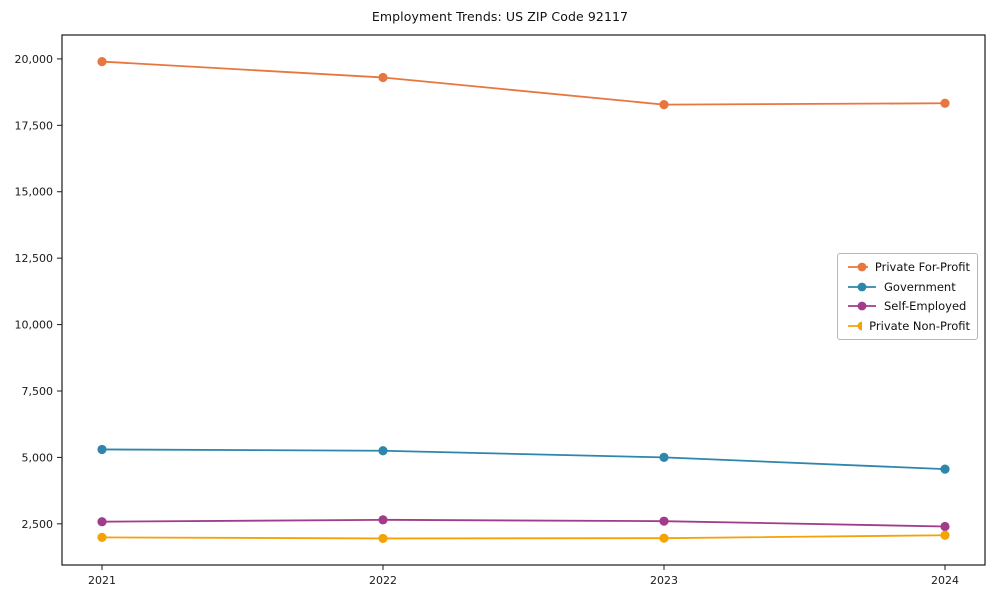 The image size is (1000, 600). Describe the element at coordinates (945, 580) in the screenshot. I see `x-tick-label: 2024` at that location.